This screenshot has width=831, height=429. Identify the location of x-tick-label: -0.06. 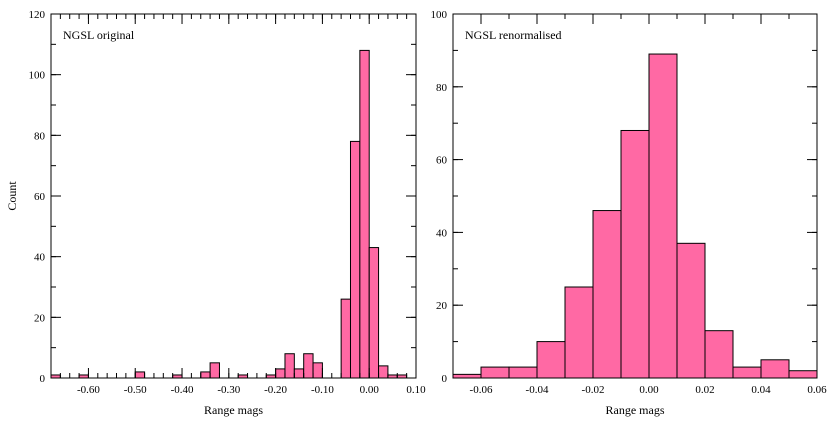
(481, 390).